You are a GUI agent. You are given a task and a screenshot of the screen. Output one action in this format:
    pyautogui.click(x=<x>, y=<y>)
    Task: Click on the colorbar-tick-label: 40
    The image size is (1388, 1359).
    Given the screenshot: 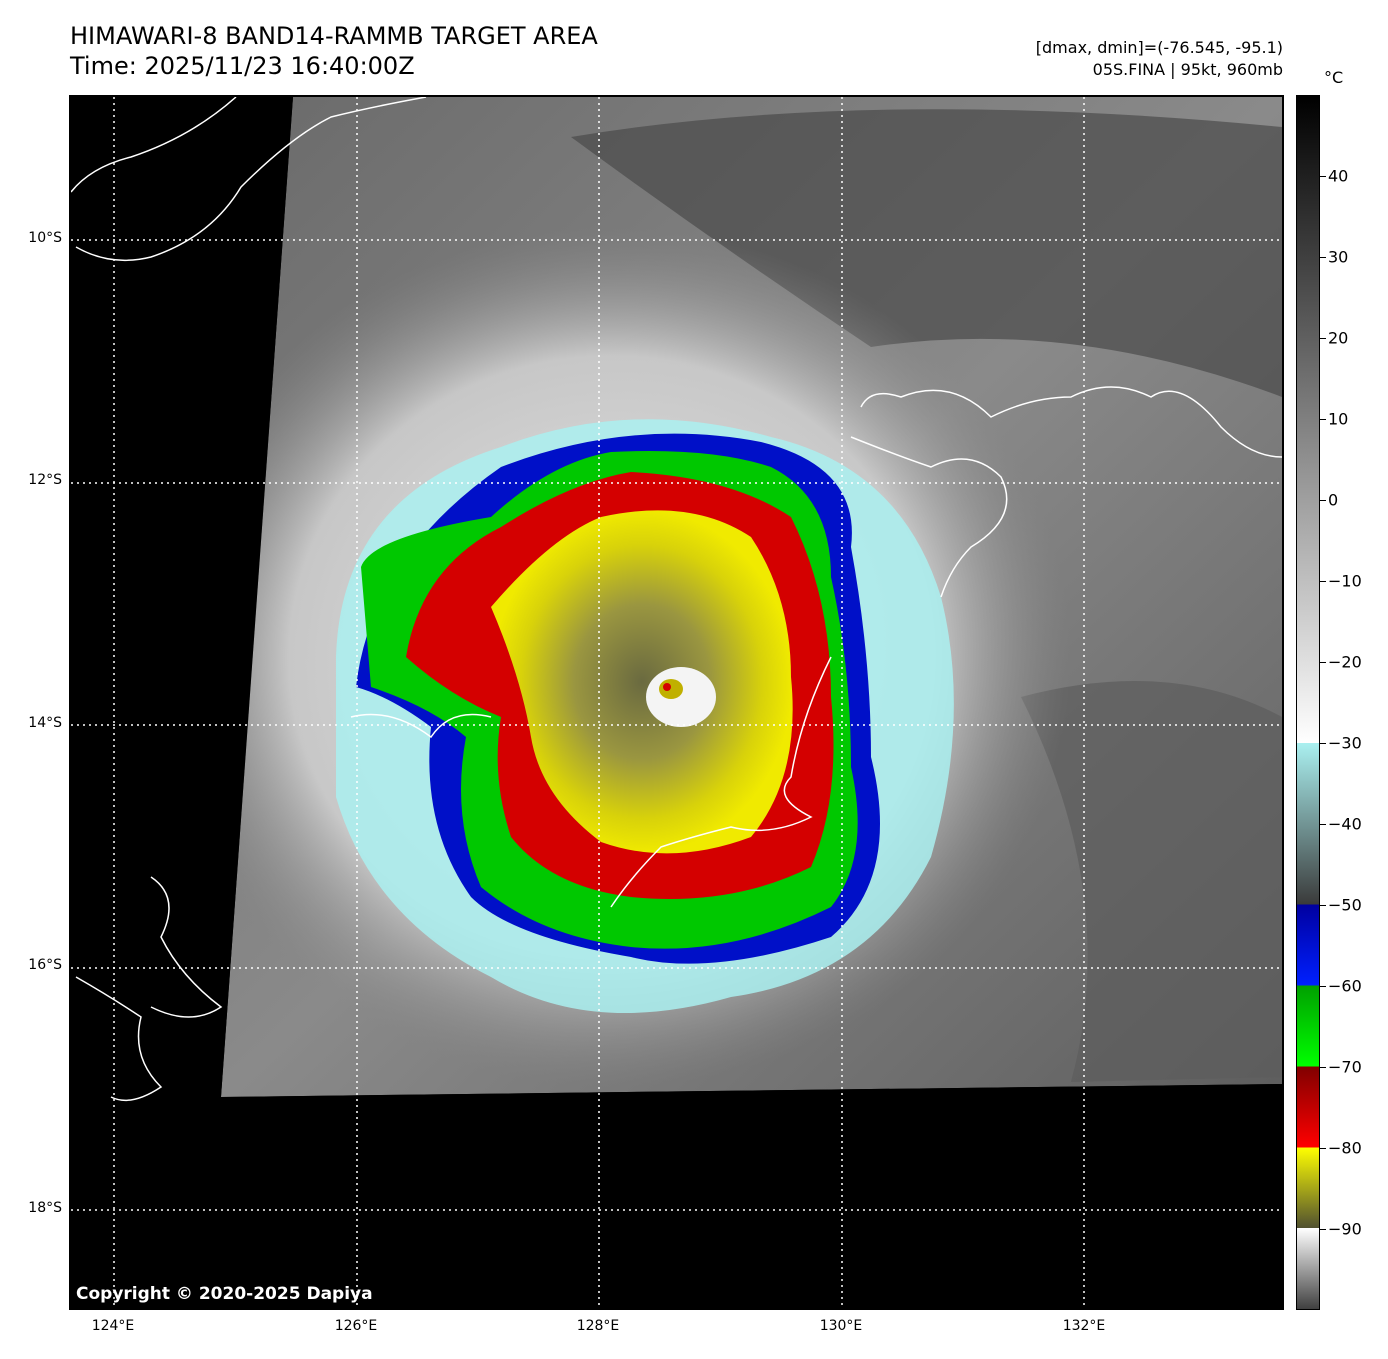 What is the action you would take?
    pyautogui.click(x=1338, y=176)
    